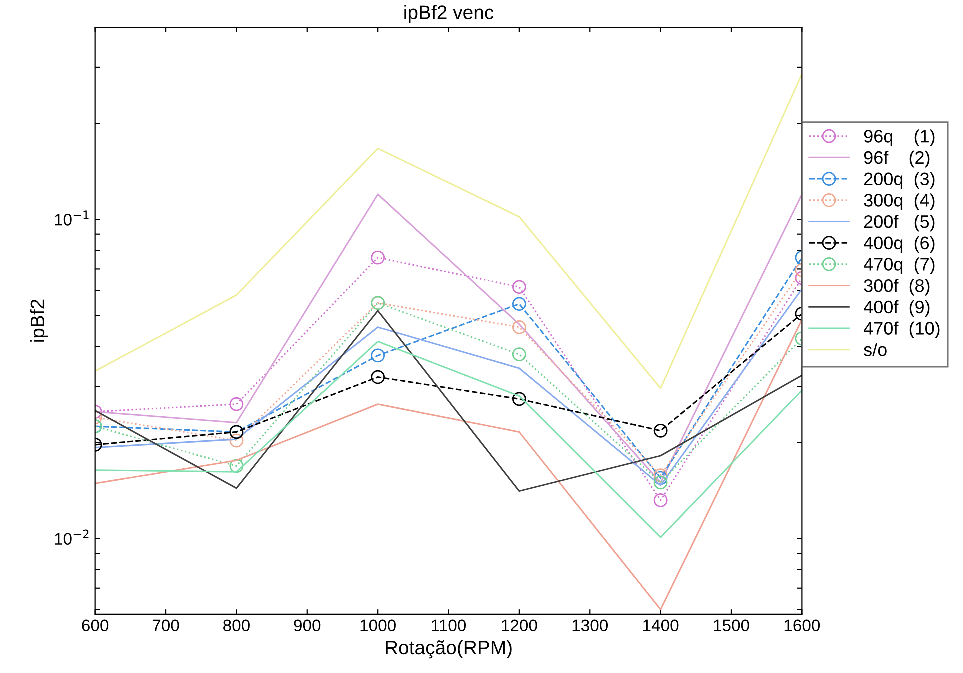 This screenshot has width=963, height=673. I want to click on x-tick-label: 1100, so click(449, 626).